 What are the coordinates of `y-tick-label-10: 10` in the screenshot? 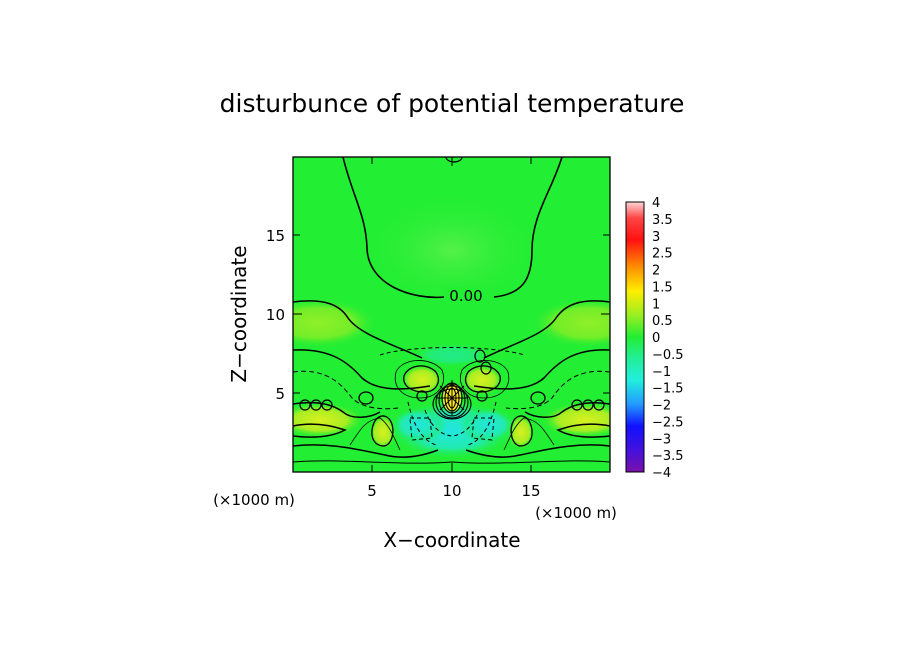 It's located at (275, 315).